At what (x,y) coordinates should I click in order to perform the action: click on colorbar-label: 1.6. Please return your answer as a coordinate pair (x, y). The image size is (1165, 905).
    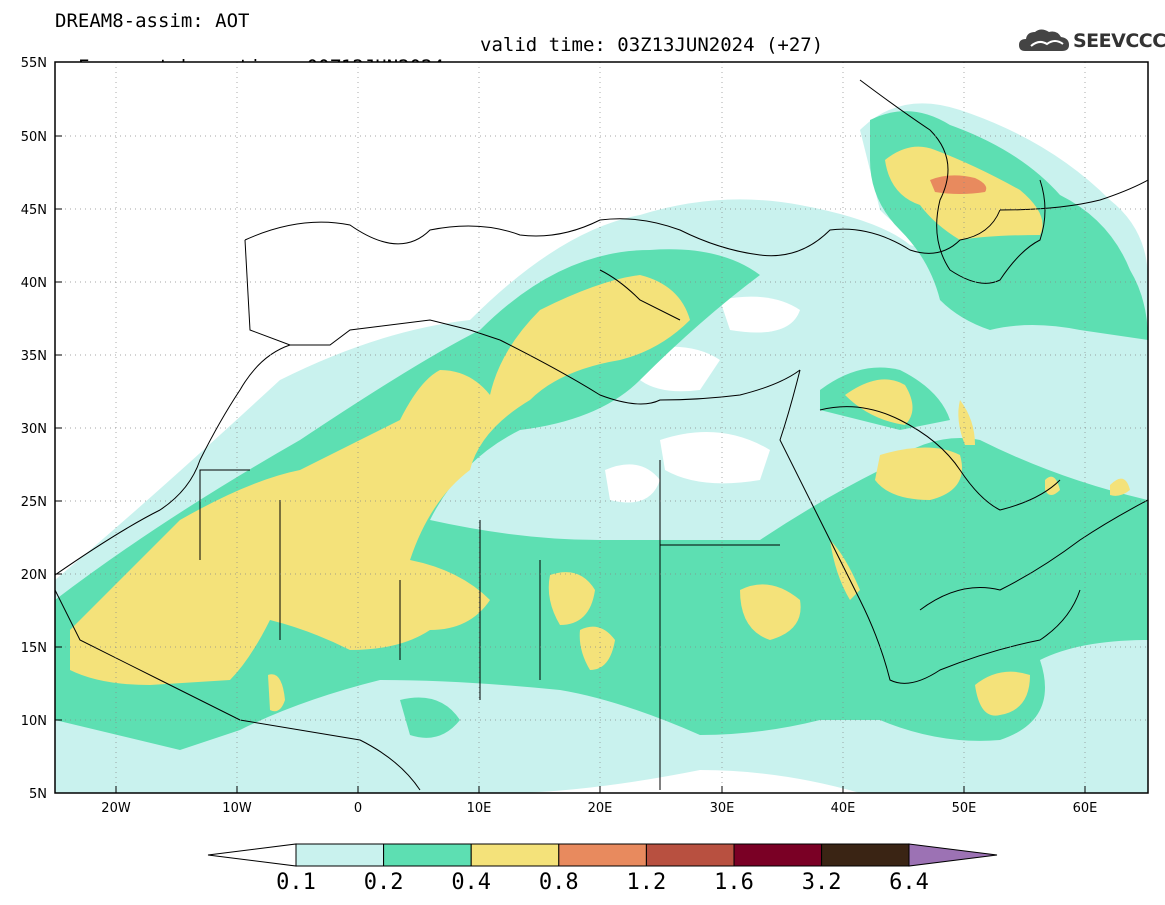
    Looking at the image, I should click on (734, 882).